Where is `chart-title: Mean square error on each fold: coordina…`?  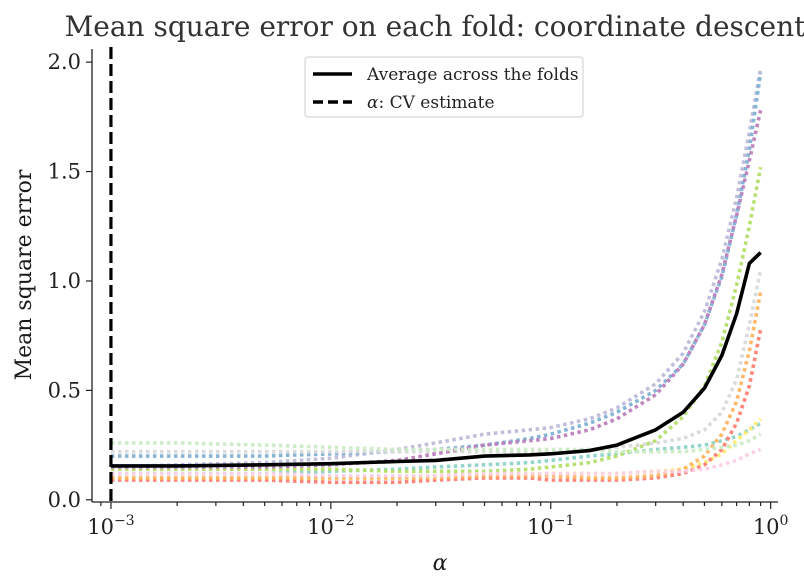 chart-title: Mean square error on each fold: coordina… is located at coordinates (434, 26).